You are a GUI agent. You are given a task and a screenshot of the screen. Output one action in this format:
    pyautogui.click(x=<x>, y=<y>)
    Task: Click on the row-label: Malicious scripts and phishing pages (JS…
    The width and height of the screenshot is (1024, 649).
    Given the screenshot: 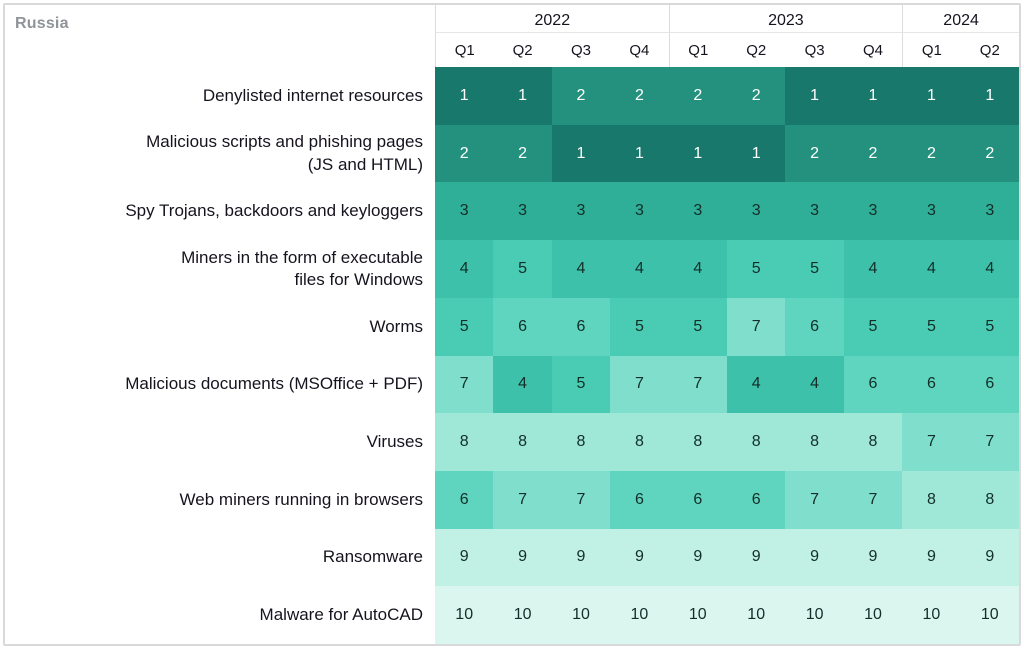 What is the action you would take?
    pyautogui.click(x=284, y=153)
    